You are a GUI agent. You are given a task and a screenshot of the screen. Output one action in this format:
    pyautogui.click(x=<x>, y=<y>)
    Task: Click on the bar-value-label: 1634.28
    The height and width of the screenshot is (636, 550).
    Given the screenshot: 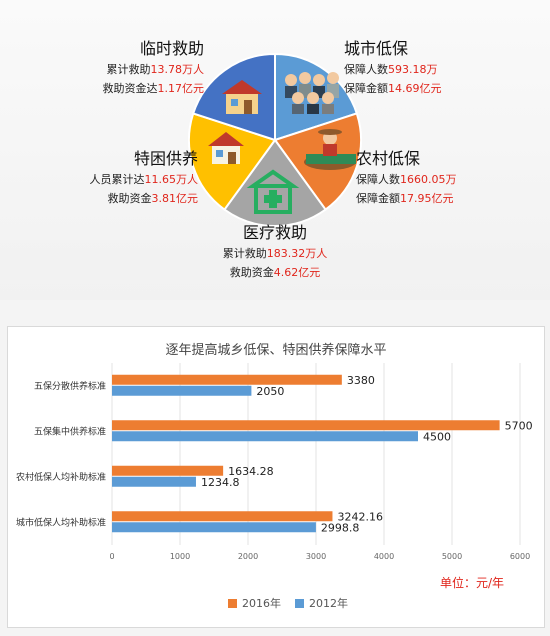 What is the action you would take?
    pyautogui.click(x=251, y=471)
    